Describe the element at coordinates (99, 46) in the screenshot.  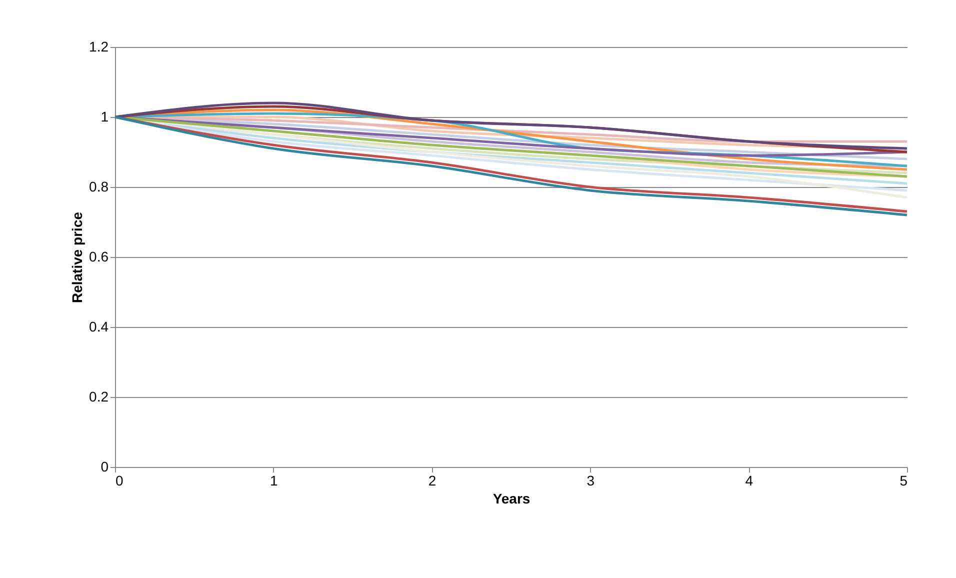
I see `y-tick-label: 1.2` at that location.